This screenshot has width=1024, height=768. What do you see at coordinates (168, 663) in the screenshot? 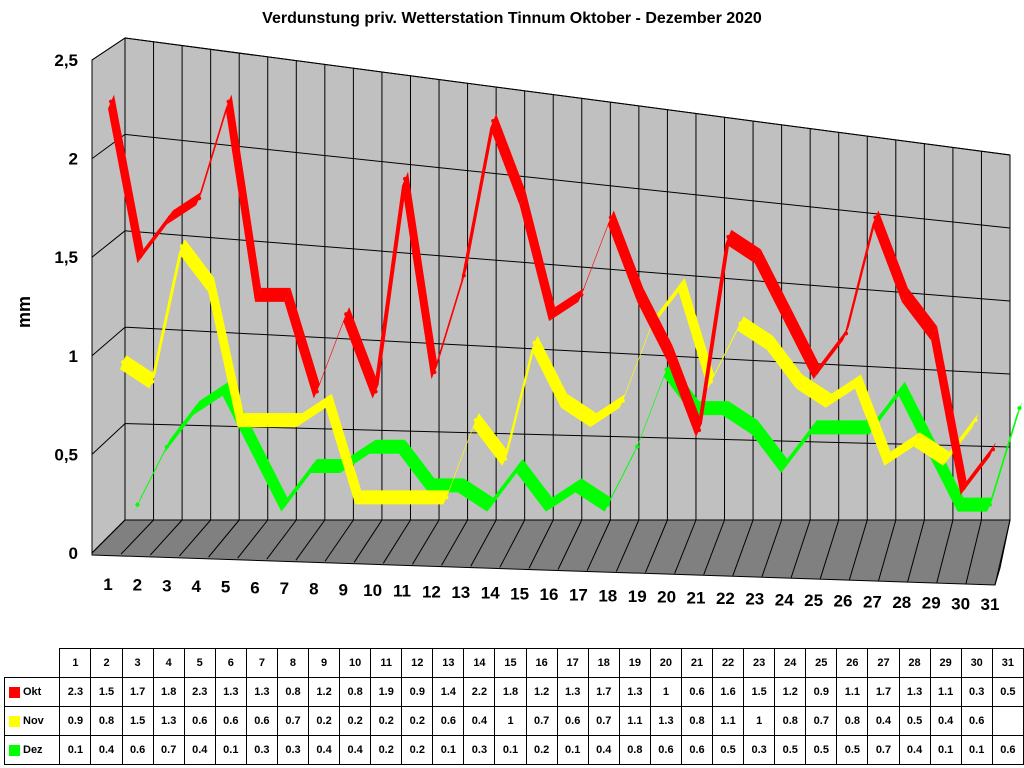
I see `table-header-cell: 4` at bounding box center [168, 663].